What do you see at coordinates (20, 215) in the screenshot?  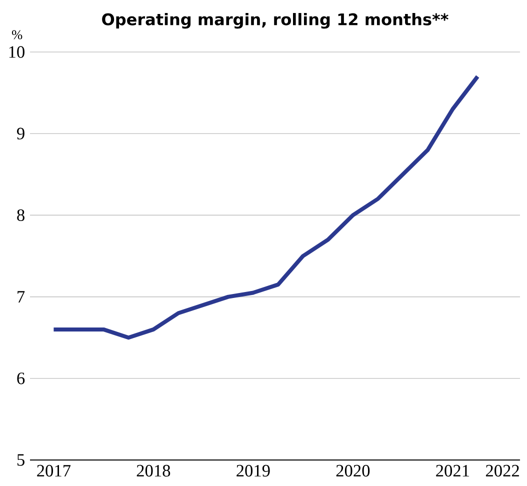 I see `y-tick-label: 8` at bounding box center [20, 215].